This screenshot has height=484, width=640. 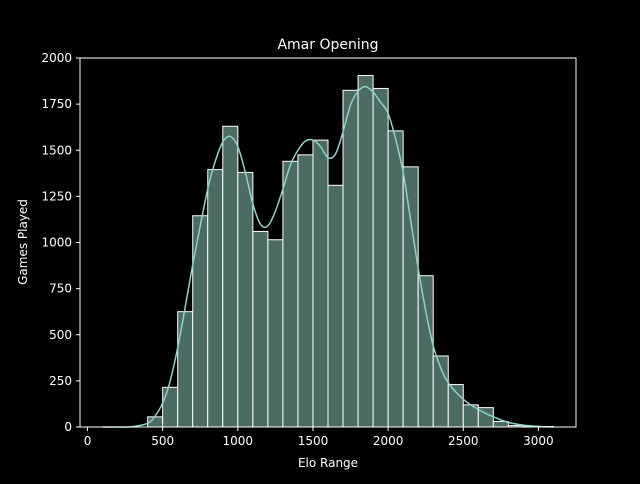 I want to click on x-tick-label: 500, so click(x=162, y=441).